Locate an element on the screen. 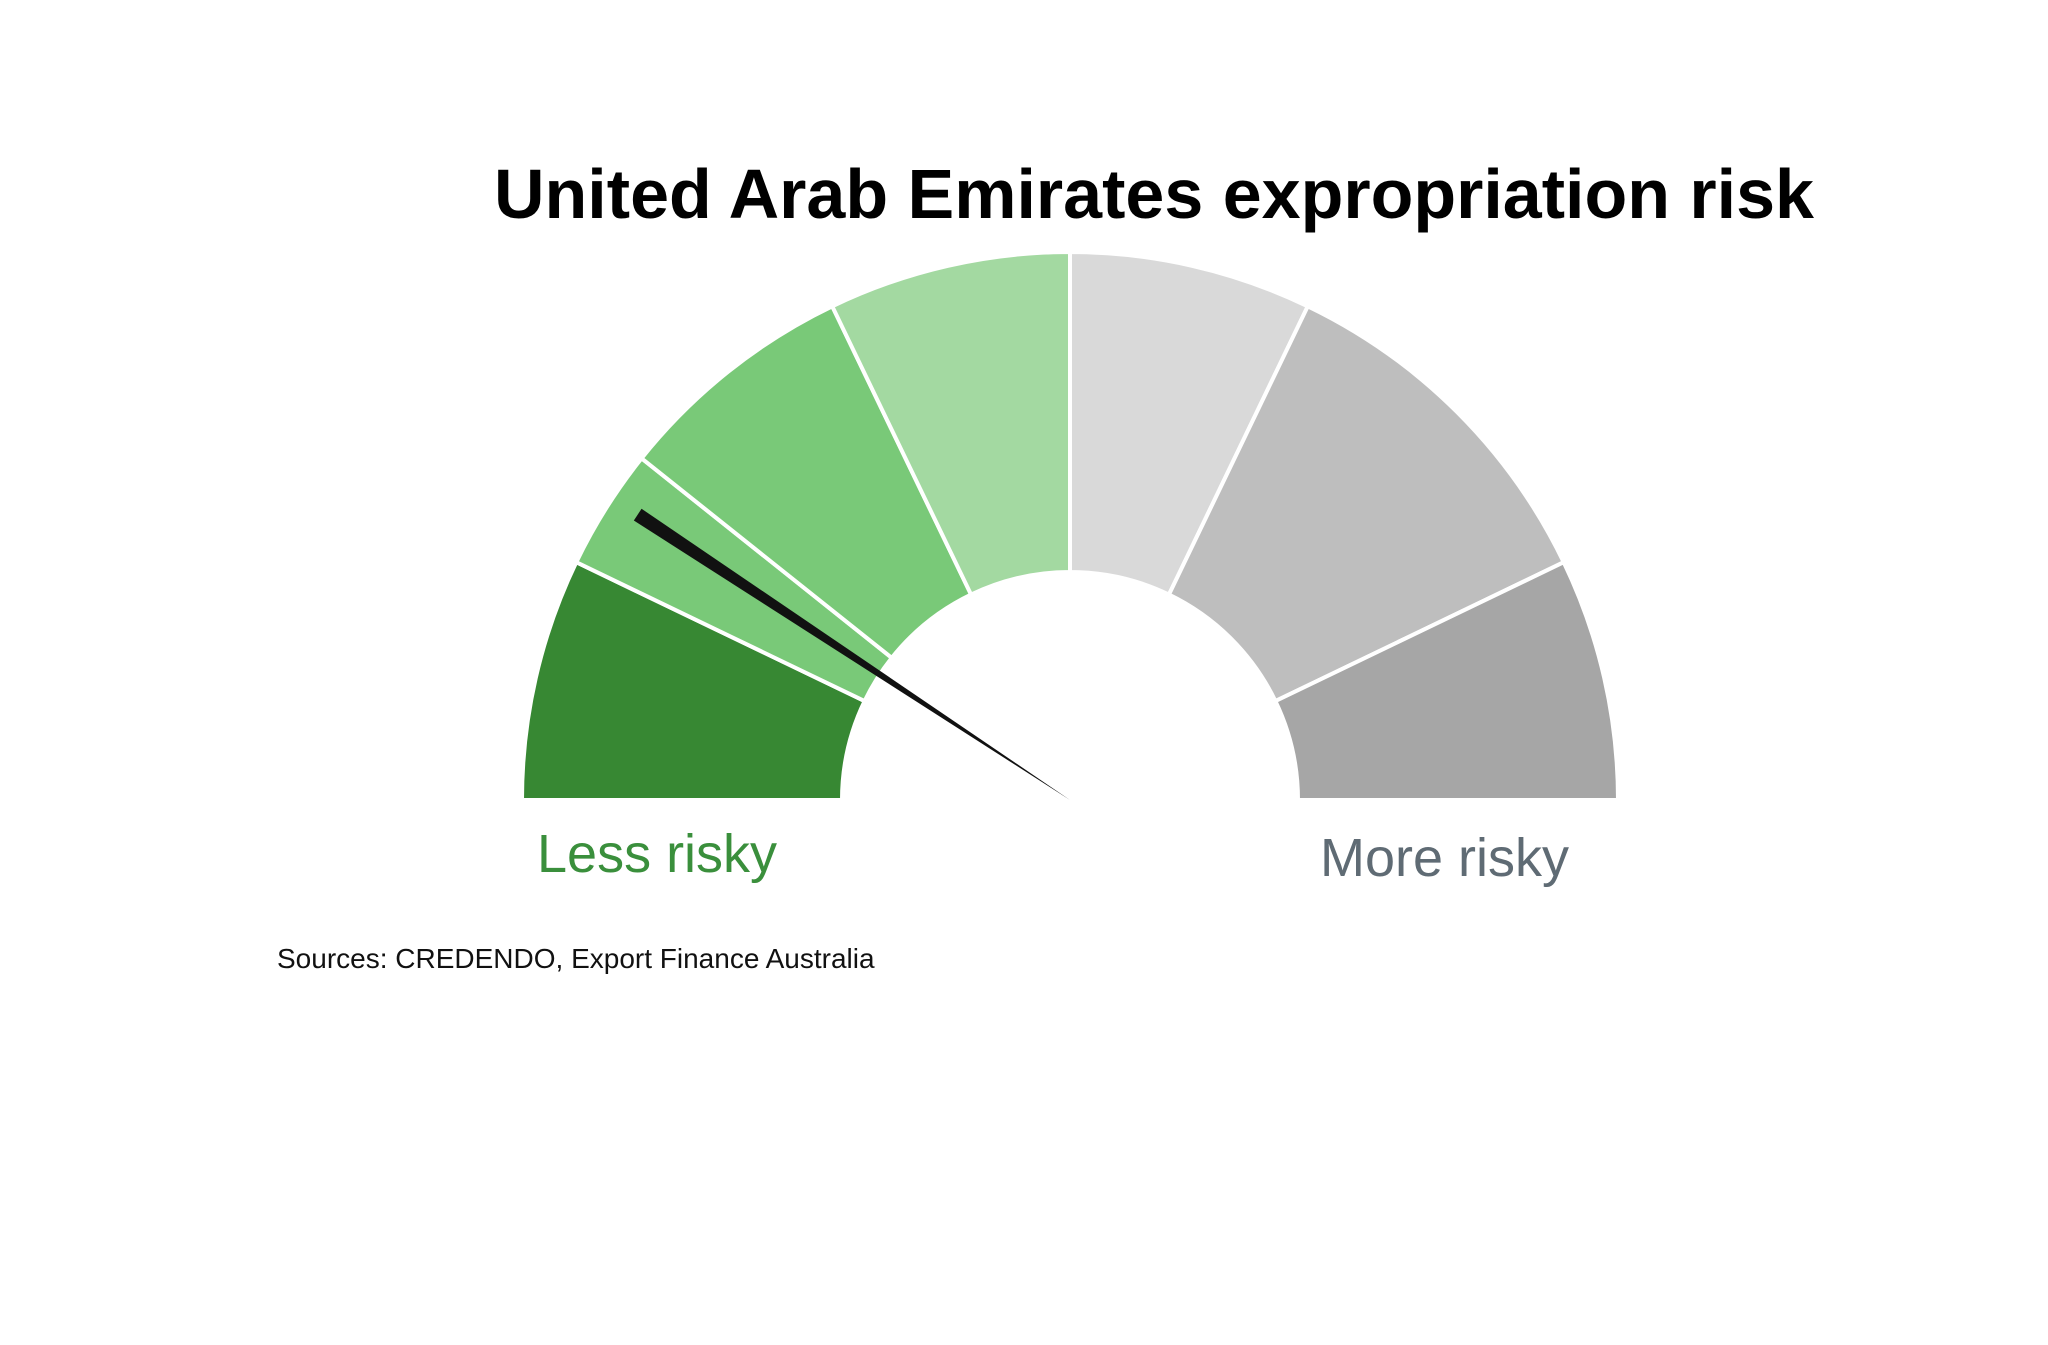 The image size is (2048, 1345). more-risky-label: More risky is located at coordinates (1444, 858).